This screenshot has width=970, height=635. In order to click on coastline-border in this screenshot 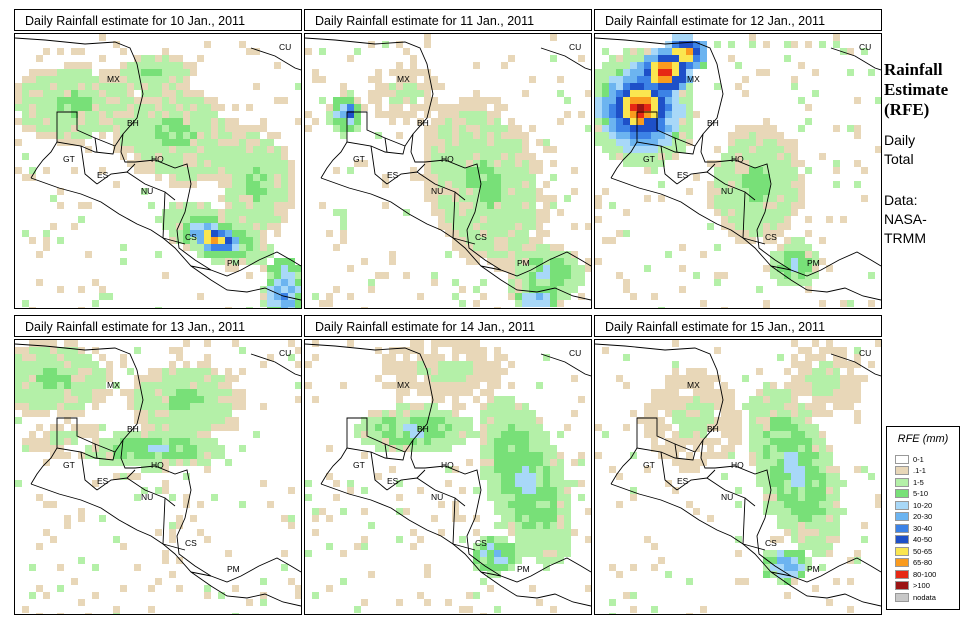, I will do `click(855, 365)`.